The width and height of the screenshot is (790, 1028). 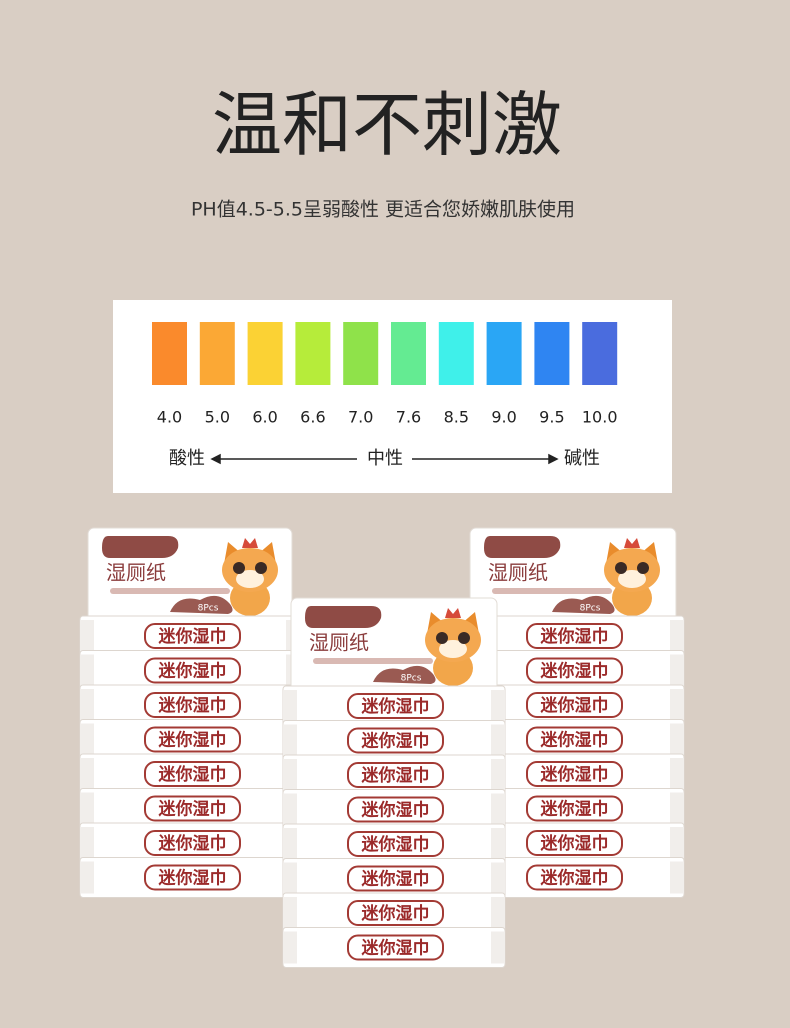 What do you see at coordinates (551, 417) in the screenshot?
I see `ph-label: 9.5` at bounding box center [551, 417].